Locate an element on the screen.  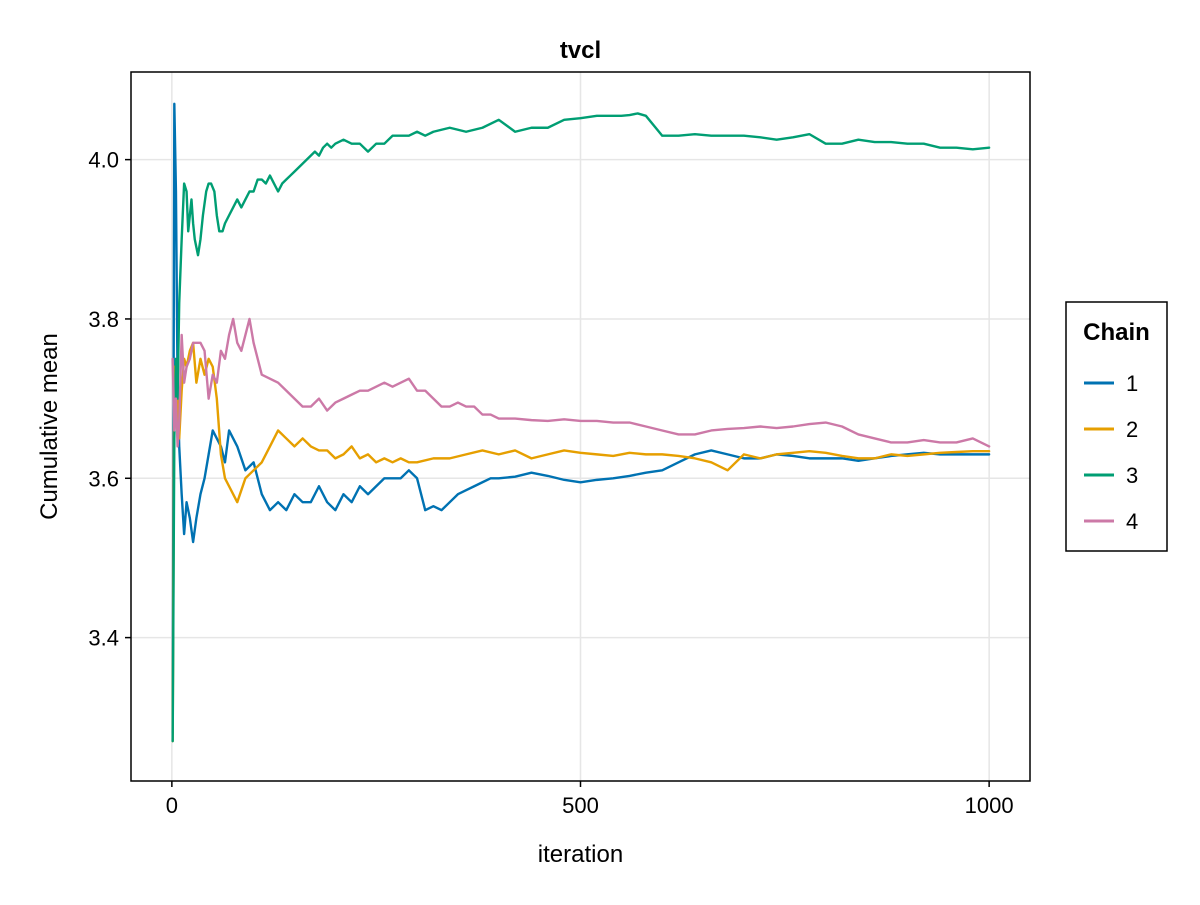
legend-label: 1 is located at coordinates (1132, 383).